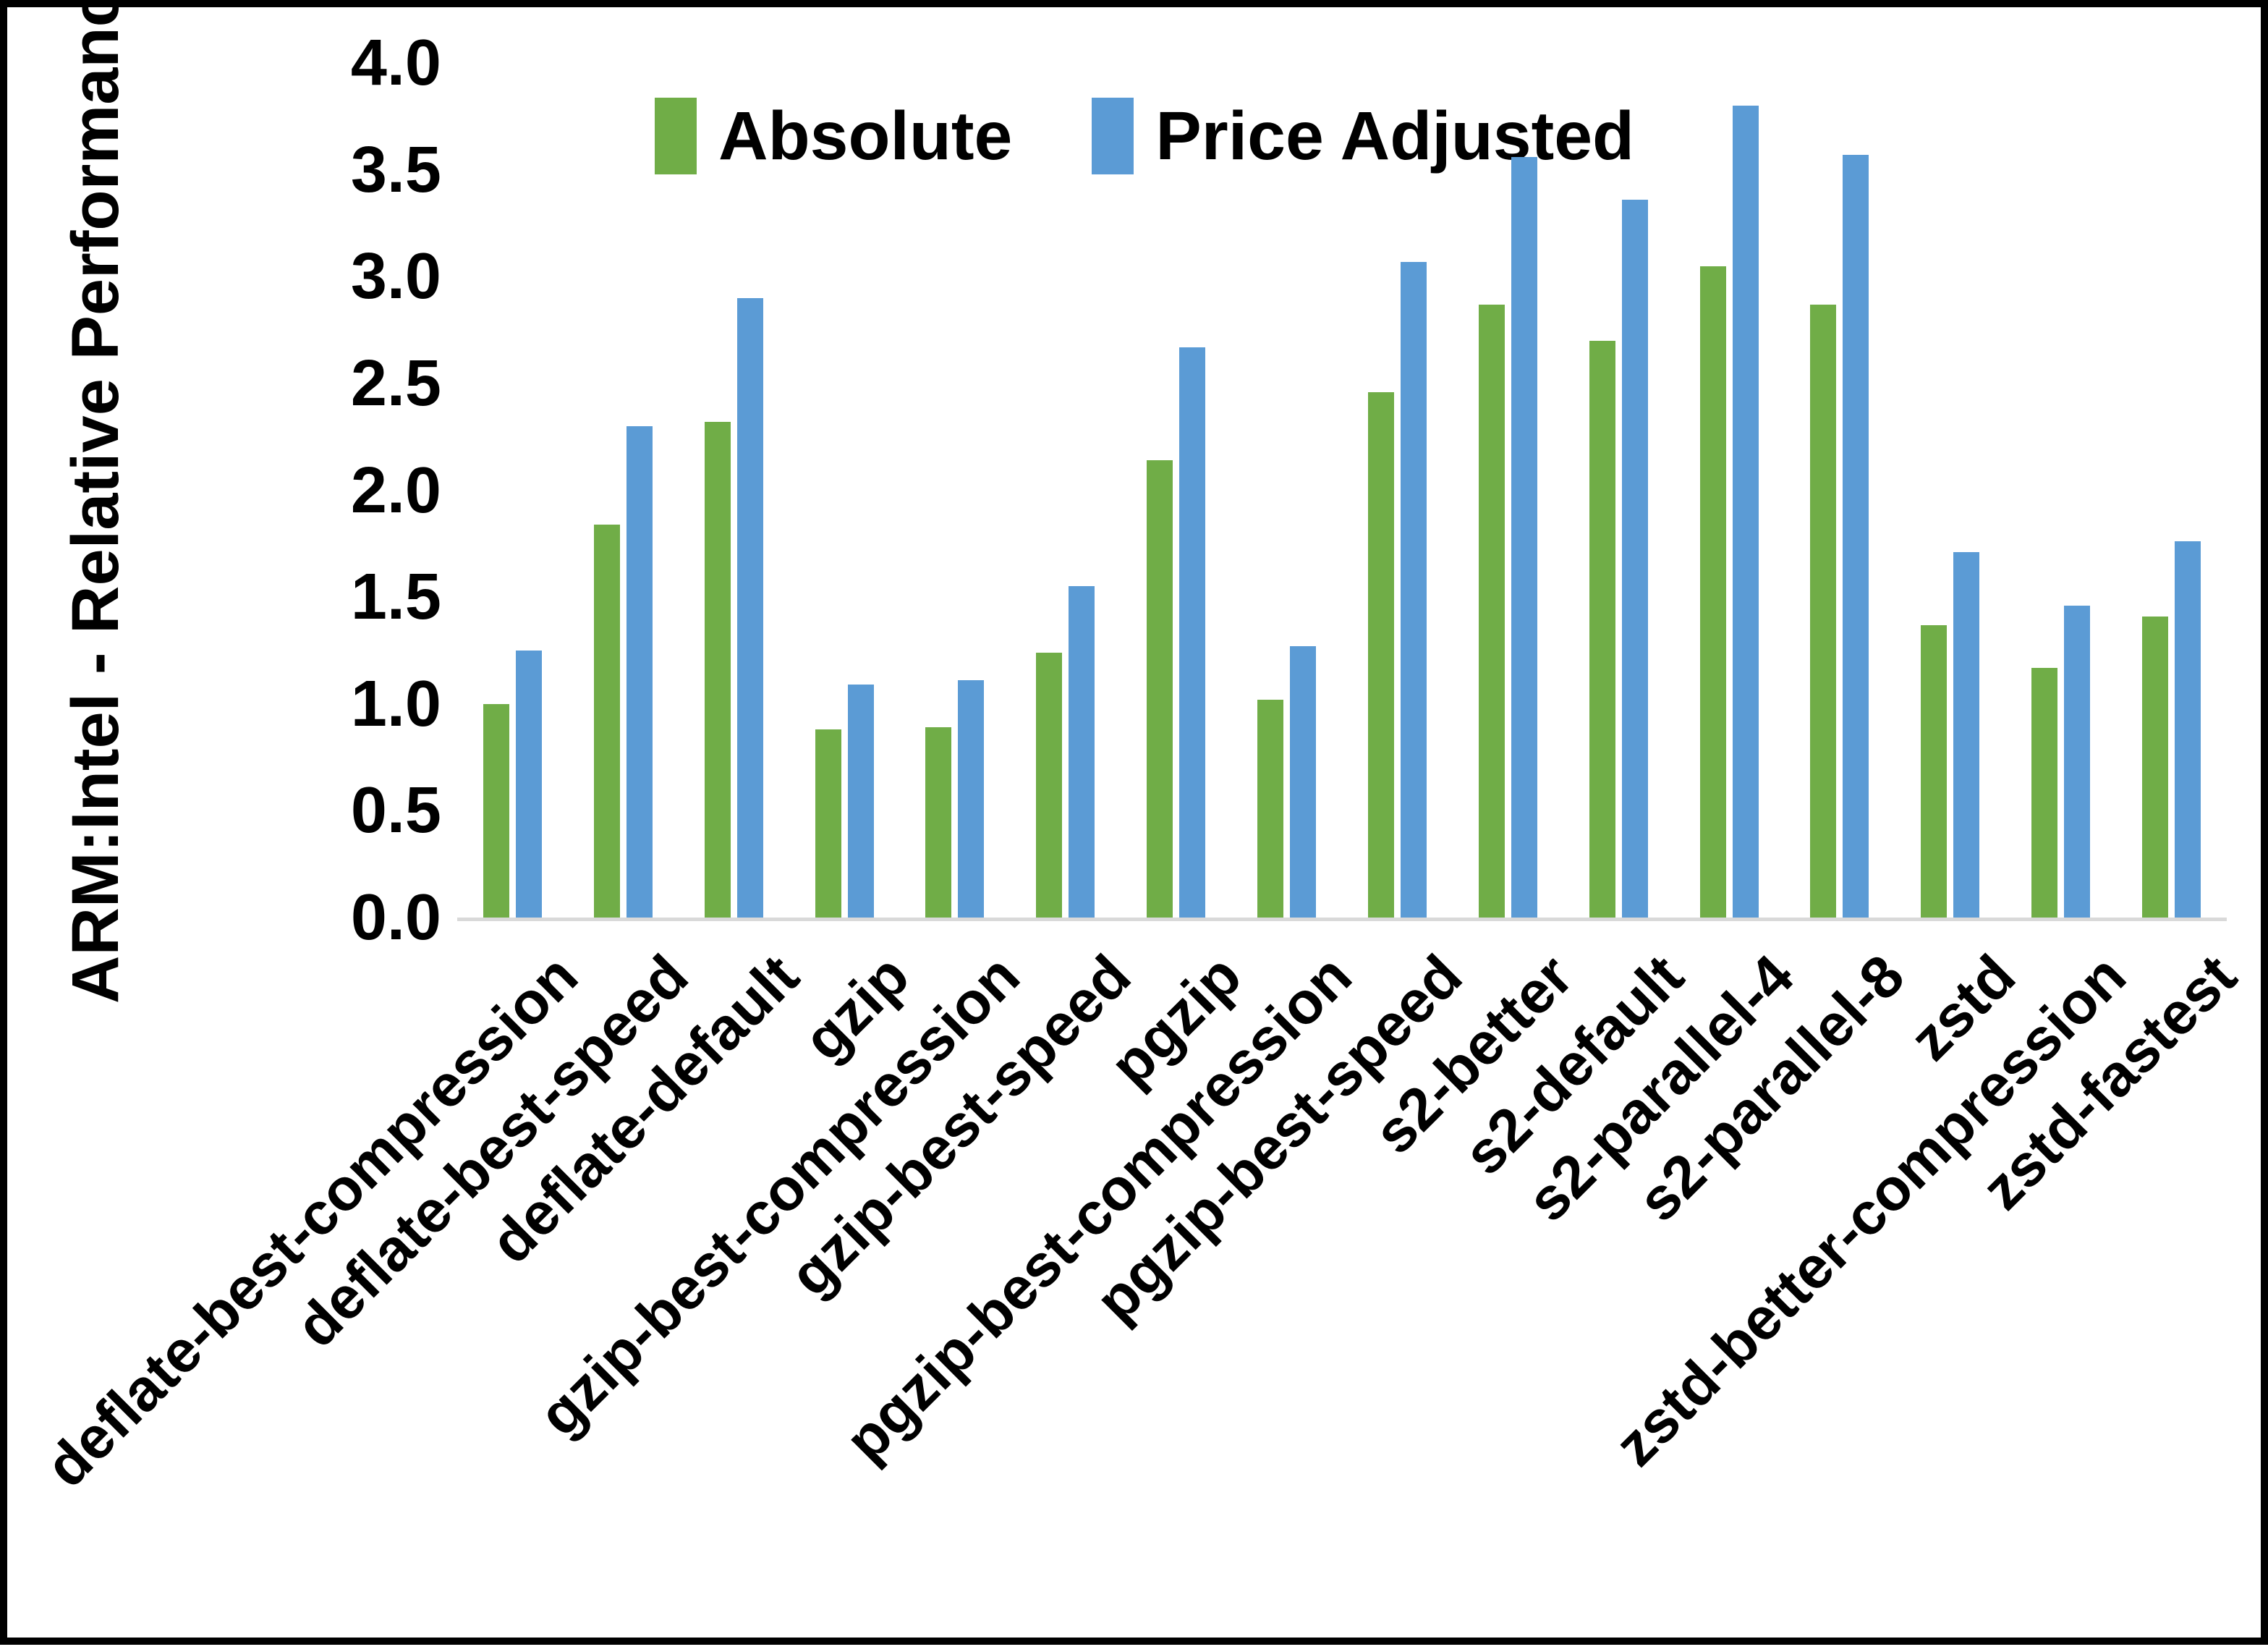  What do you see at coordinates (1065, 490) in the screenshot?
I see `bar-group-gzip-best-speed` at bounding box center [1065, 490].